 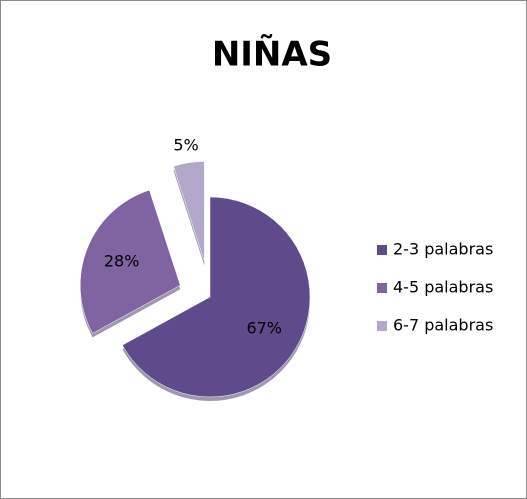 What do you see at coordinates (272, 54) in the screenshot?
I see `chart-title: NIÑAS` at bounding box center [272, 54].